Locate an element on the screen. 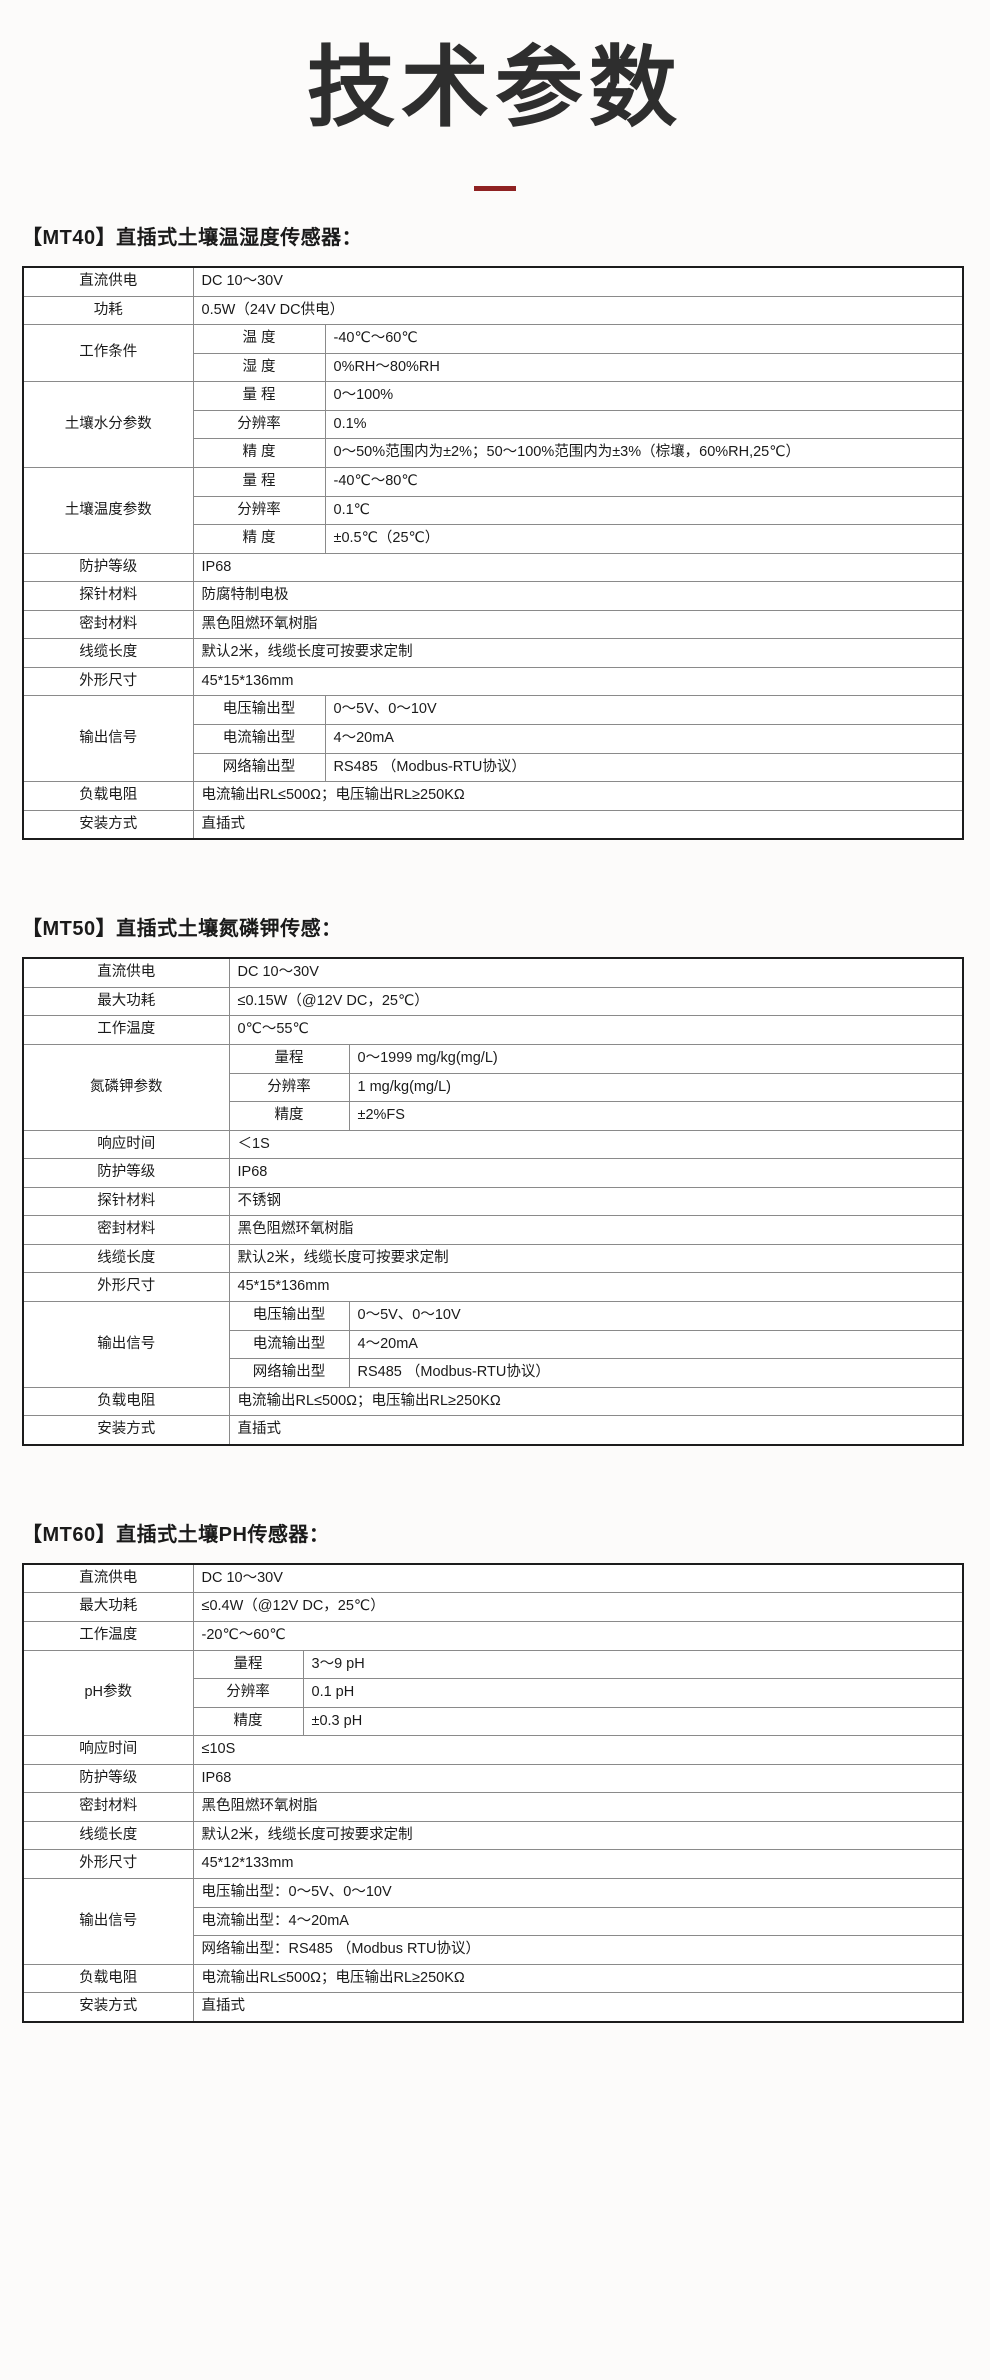 The image size is (990, 2380). spec-value: 45*15*136mm is located at coordinates (578, 681).